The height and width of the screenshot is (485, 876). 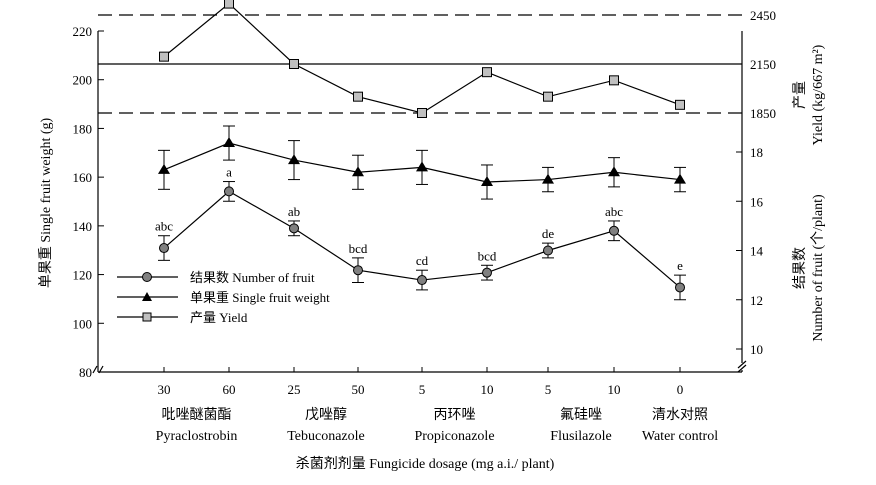 What do you see at coordinates (756, 152) in the screenshot?
I see `right-fruit-tick-label: 18` at bounding box center [756, 152].